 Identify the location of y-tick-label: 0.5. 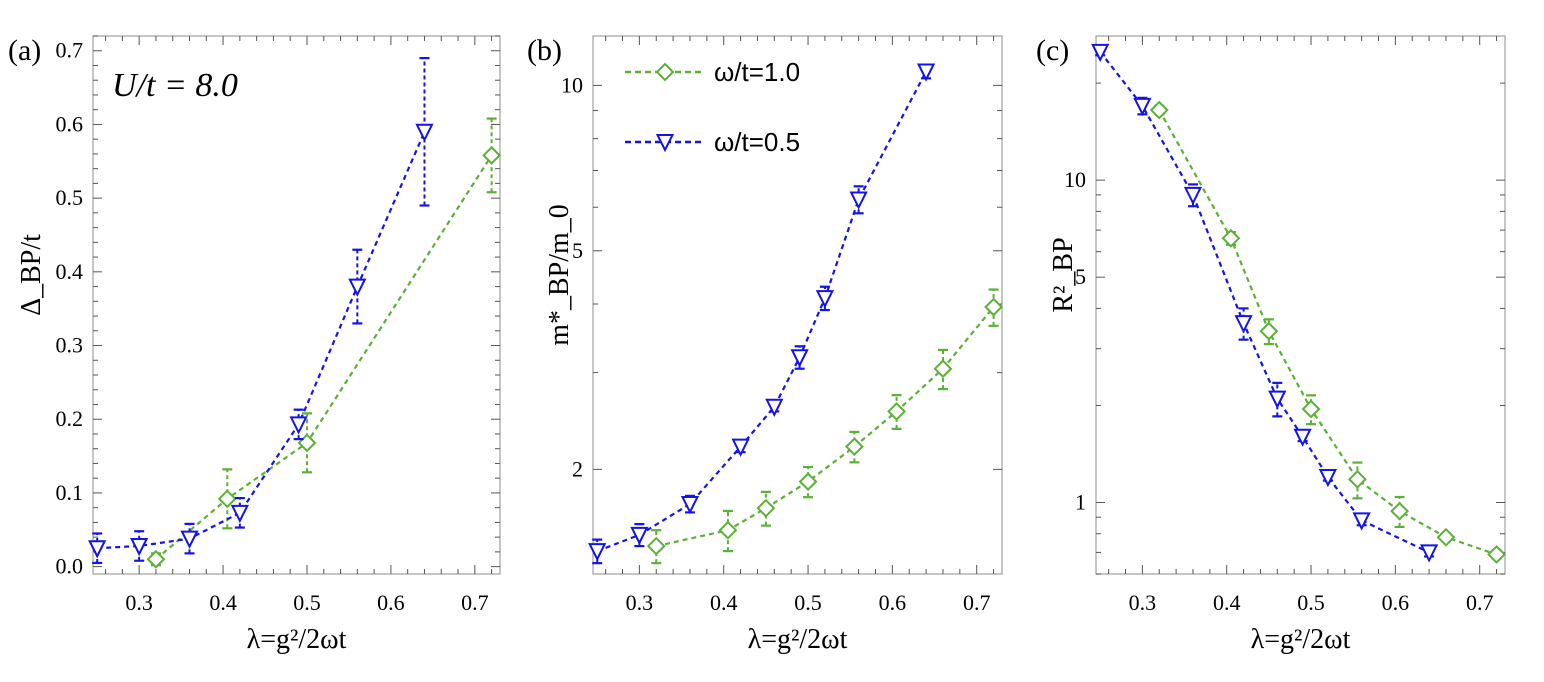
(70, 197).